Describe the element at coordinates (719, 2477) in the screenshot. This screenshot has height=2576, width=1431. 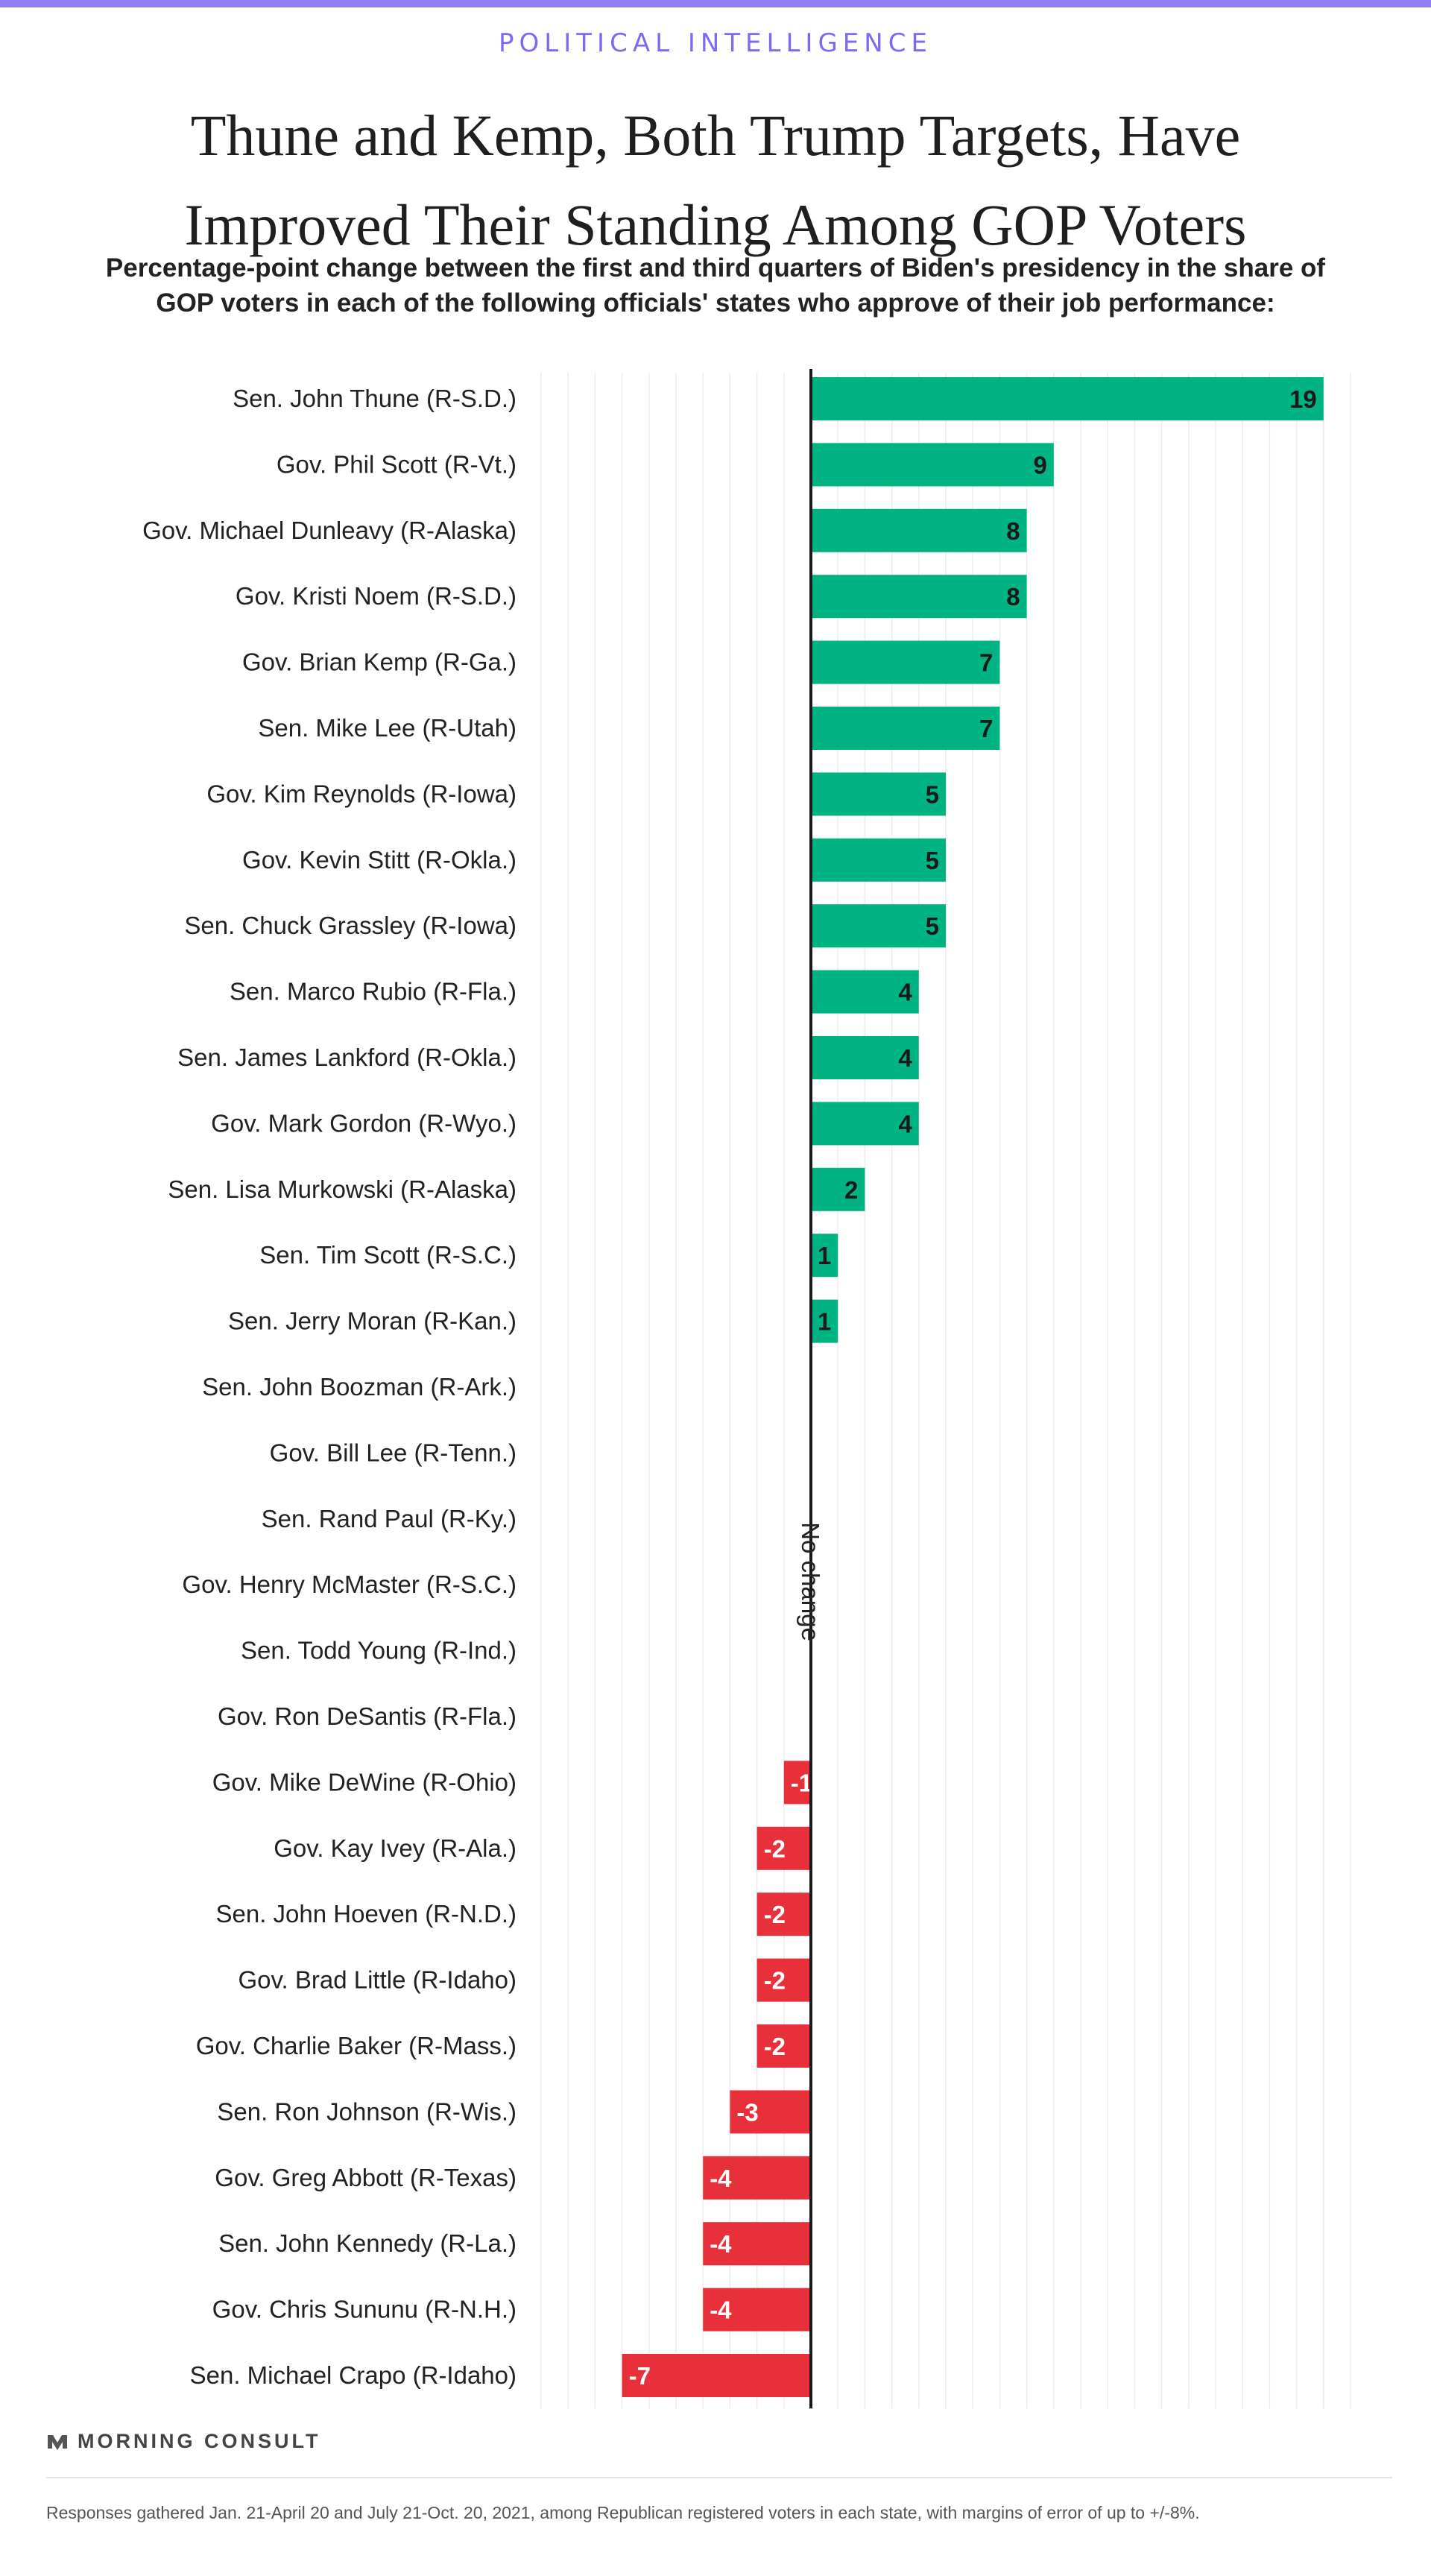
I see `footer-divider` at that location.